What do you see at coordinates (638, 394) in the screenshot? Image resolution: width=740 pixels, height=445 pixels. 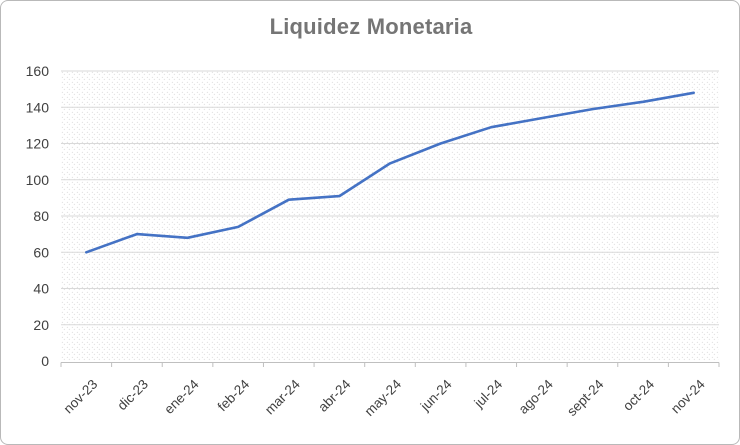 I see `x-axis-label-oct-24: oct-24` at bounding box center [638, 394].